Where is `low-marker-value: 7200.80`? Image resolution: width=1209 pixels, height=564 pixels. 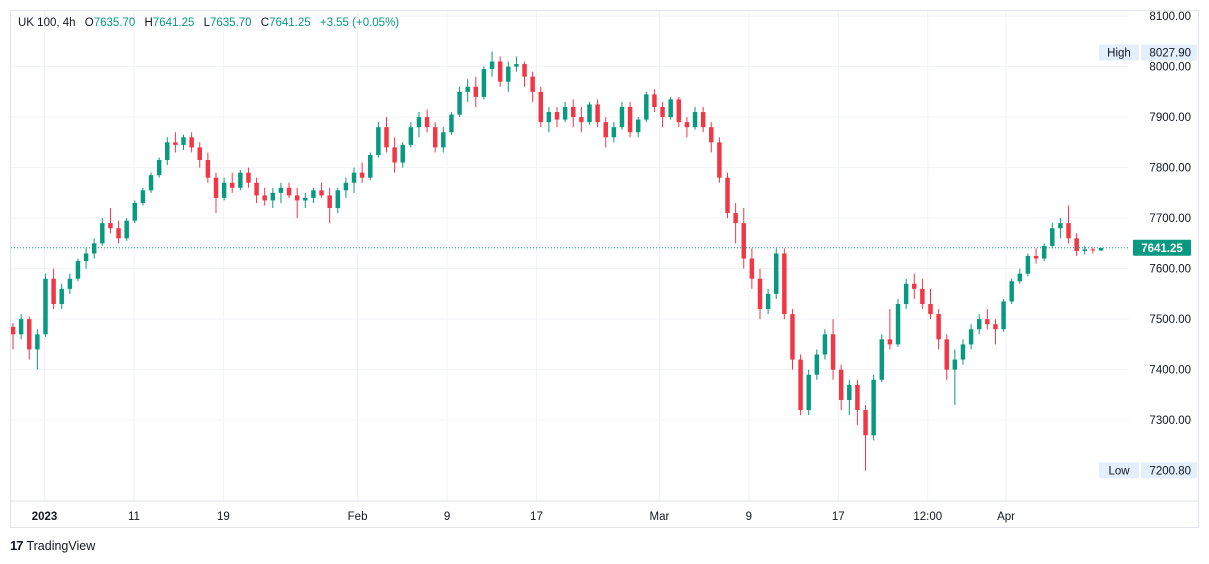 low-marker-value: 7200.80 is located at coordinates (1170, 471).